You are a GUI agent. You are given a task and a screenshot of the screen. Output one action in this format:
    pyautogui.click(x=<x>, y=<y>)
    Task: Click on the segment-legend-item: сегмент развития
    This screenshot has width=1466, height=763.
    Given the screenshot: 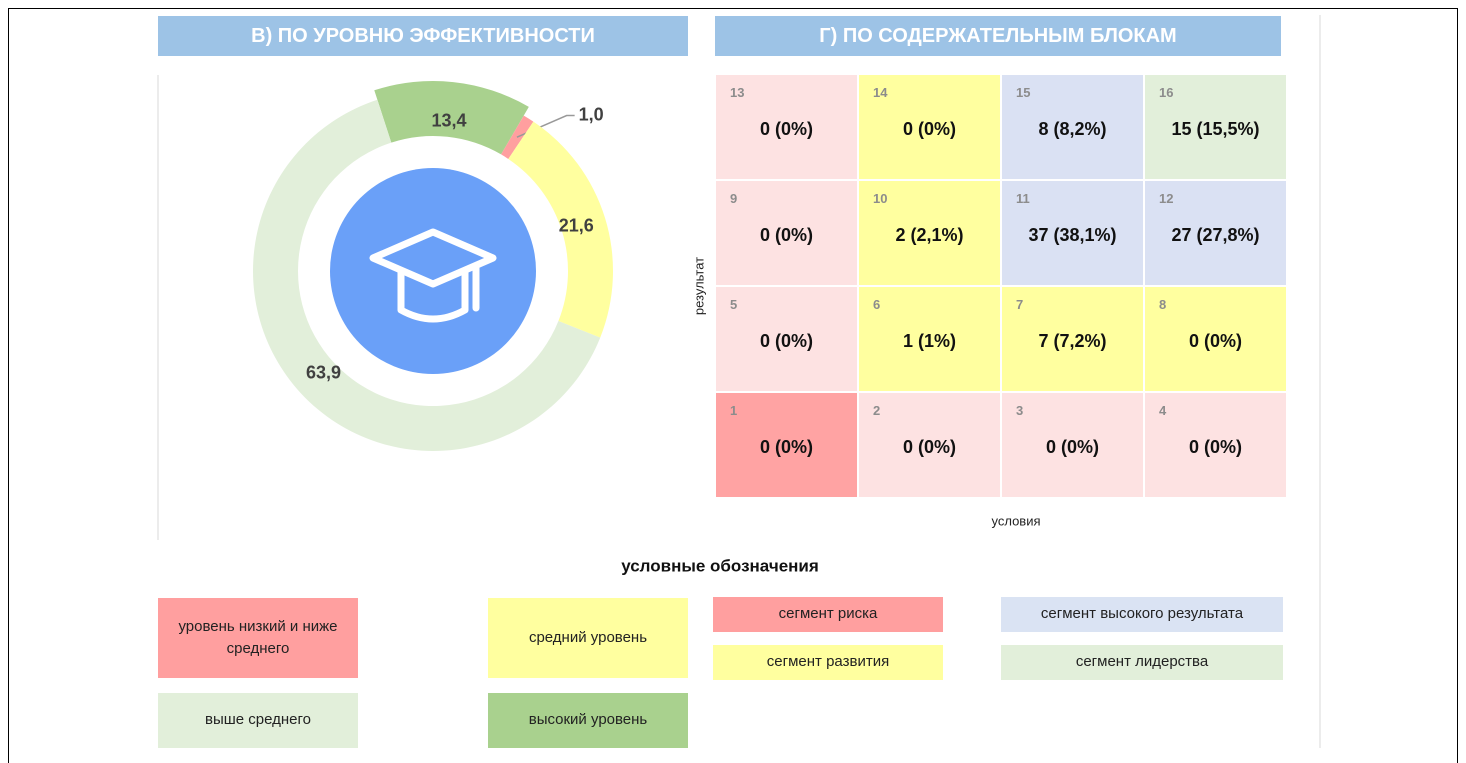 What is the action you would take?
    pyautogui.click(x=828, y=662)
    